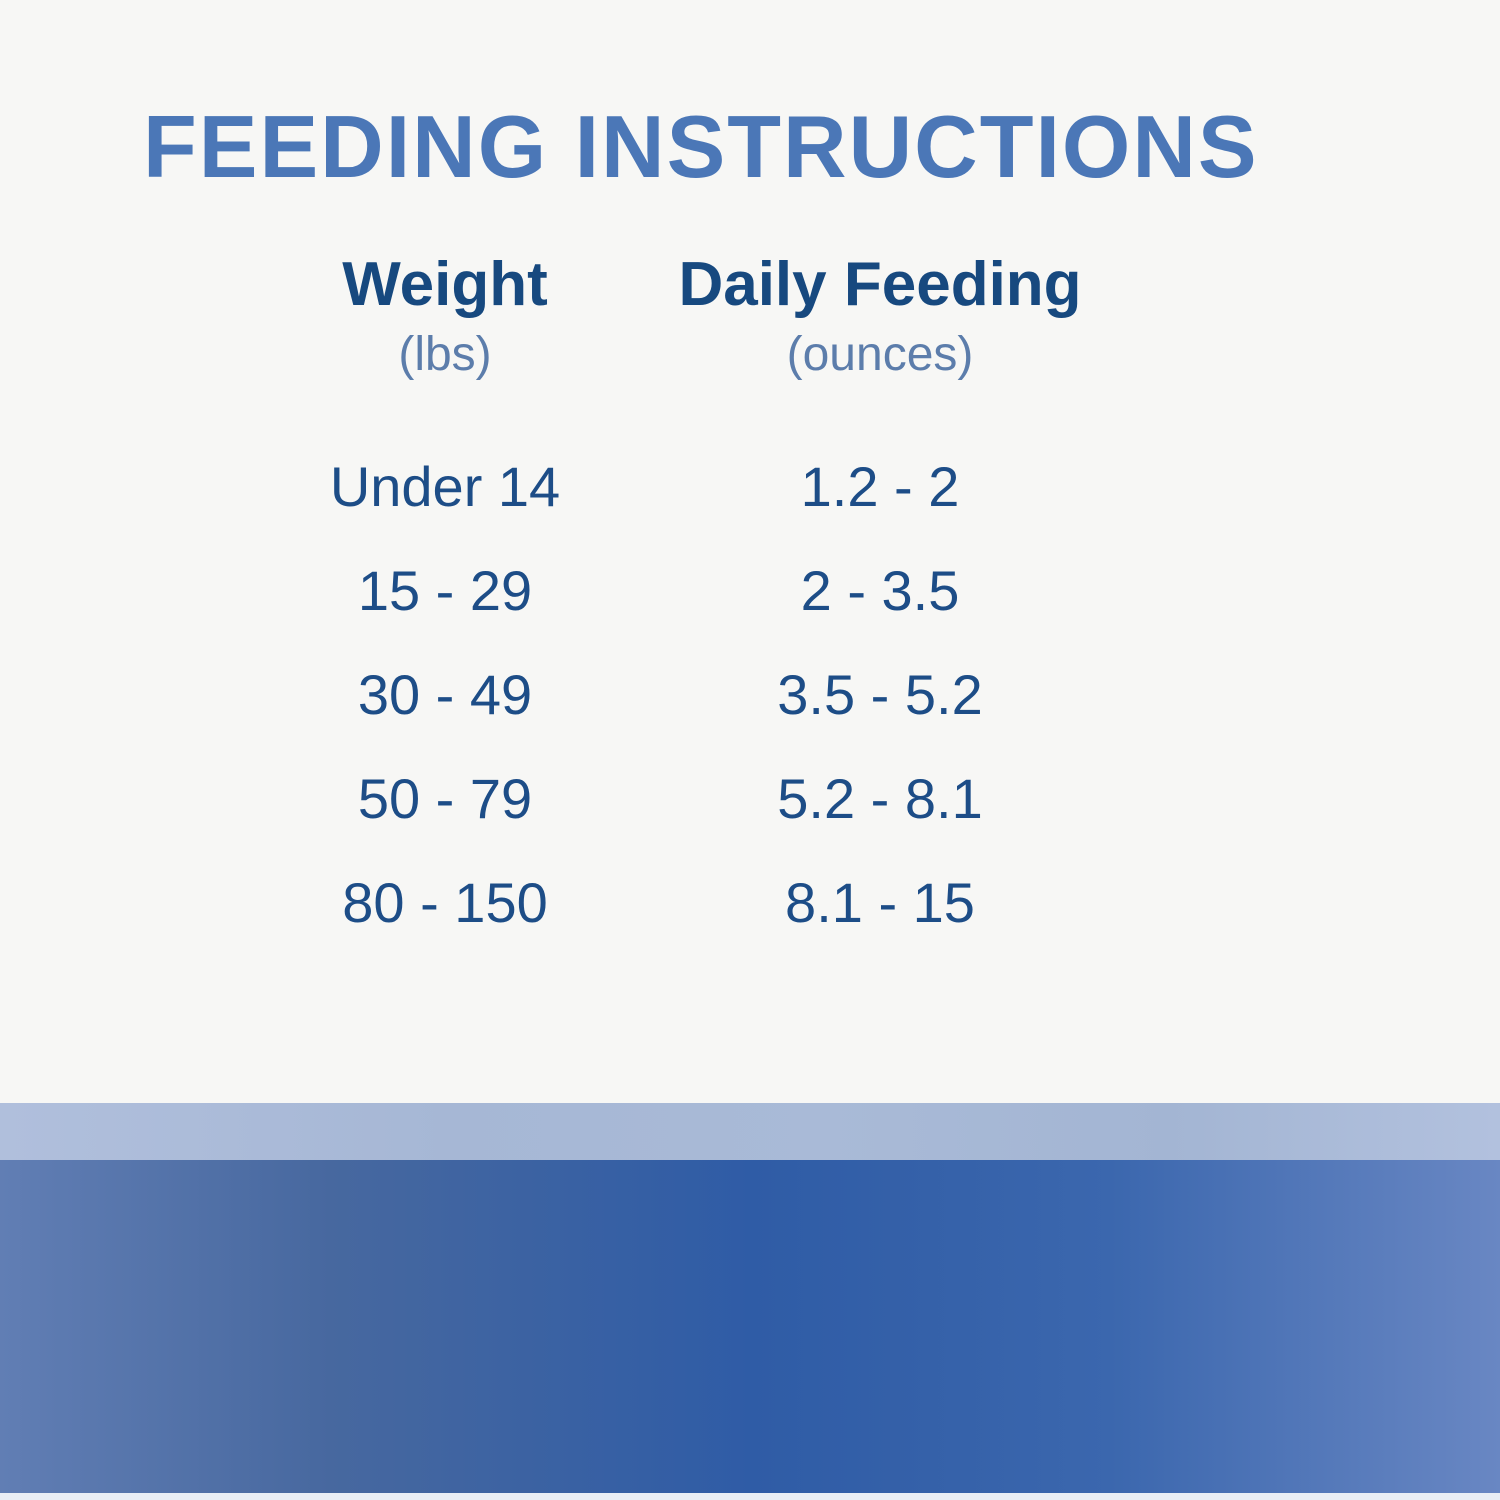  I want to click on feeding-value: 2 - 3.5, so click(880, 590).